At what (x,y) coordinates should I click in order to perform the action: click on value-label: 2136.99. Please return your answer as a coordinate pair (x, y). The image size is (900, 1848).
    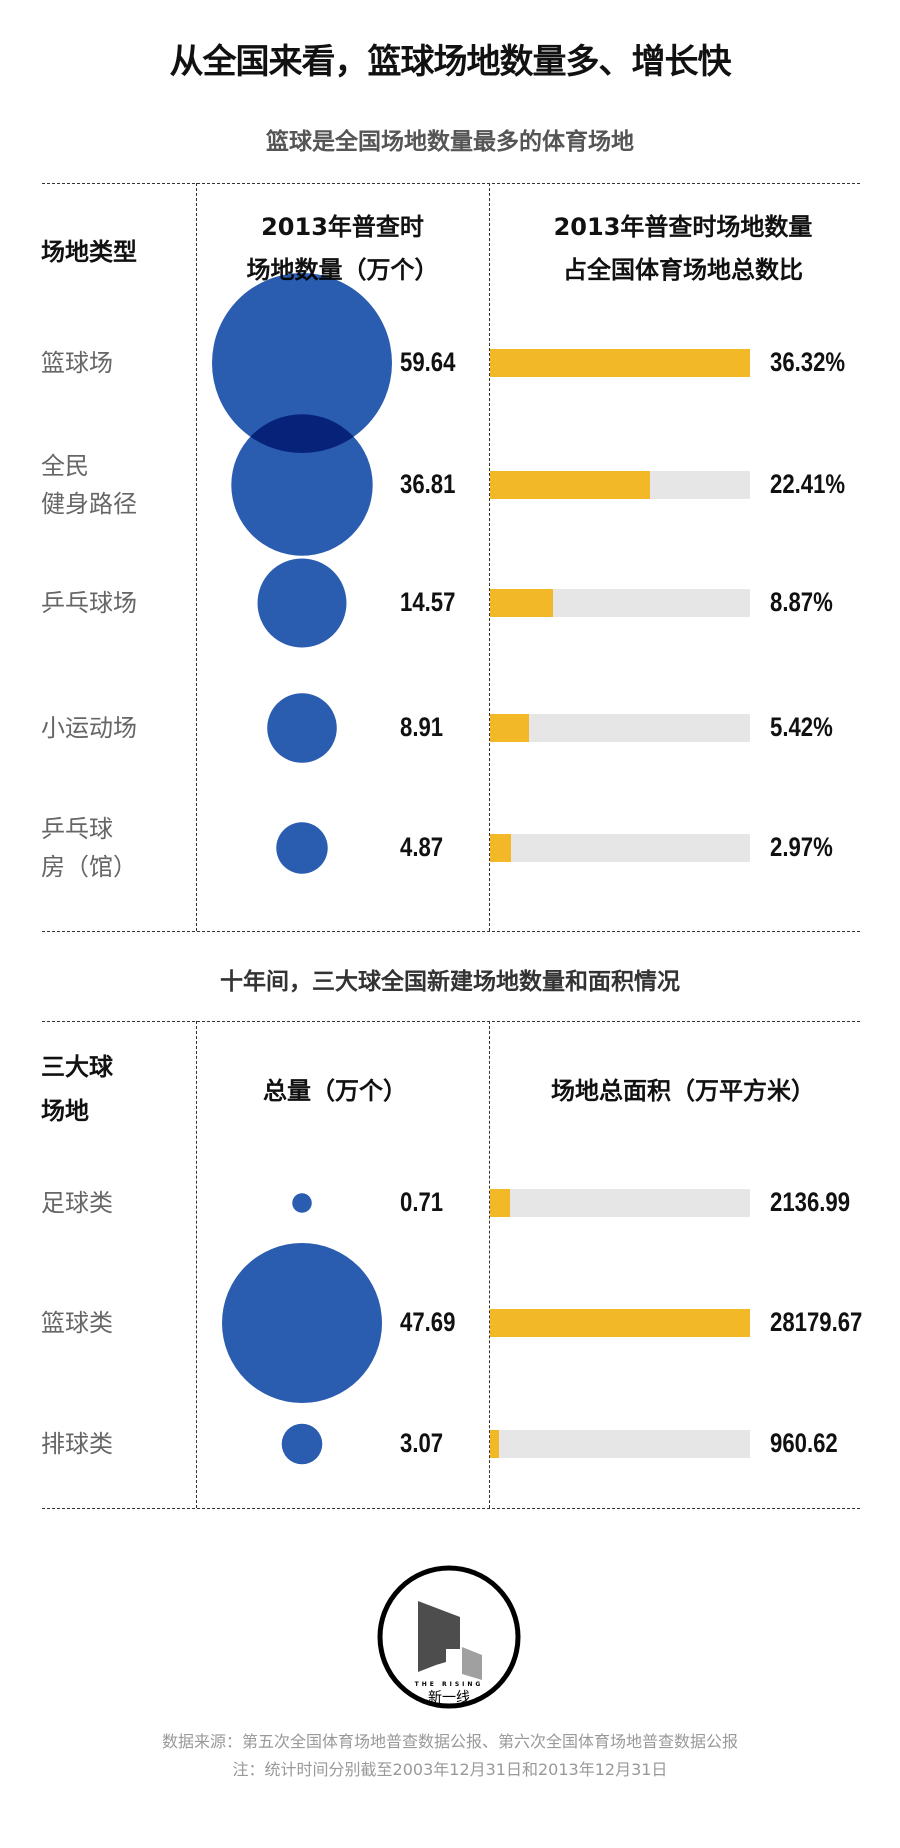
    Looking at the image, I should click on (810, 1202).